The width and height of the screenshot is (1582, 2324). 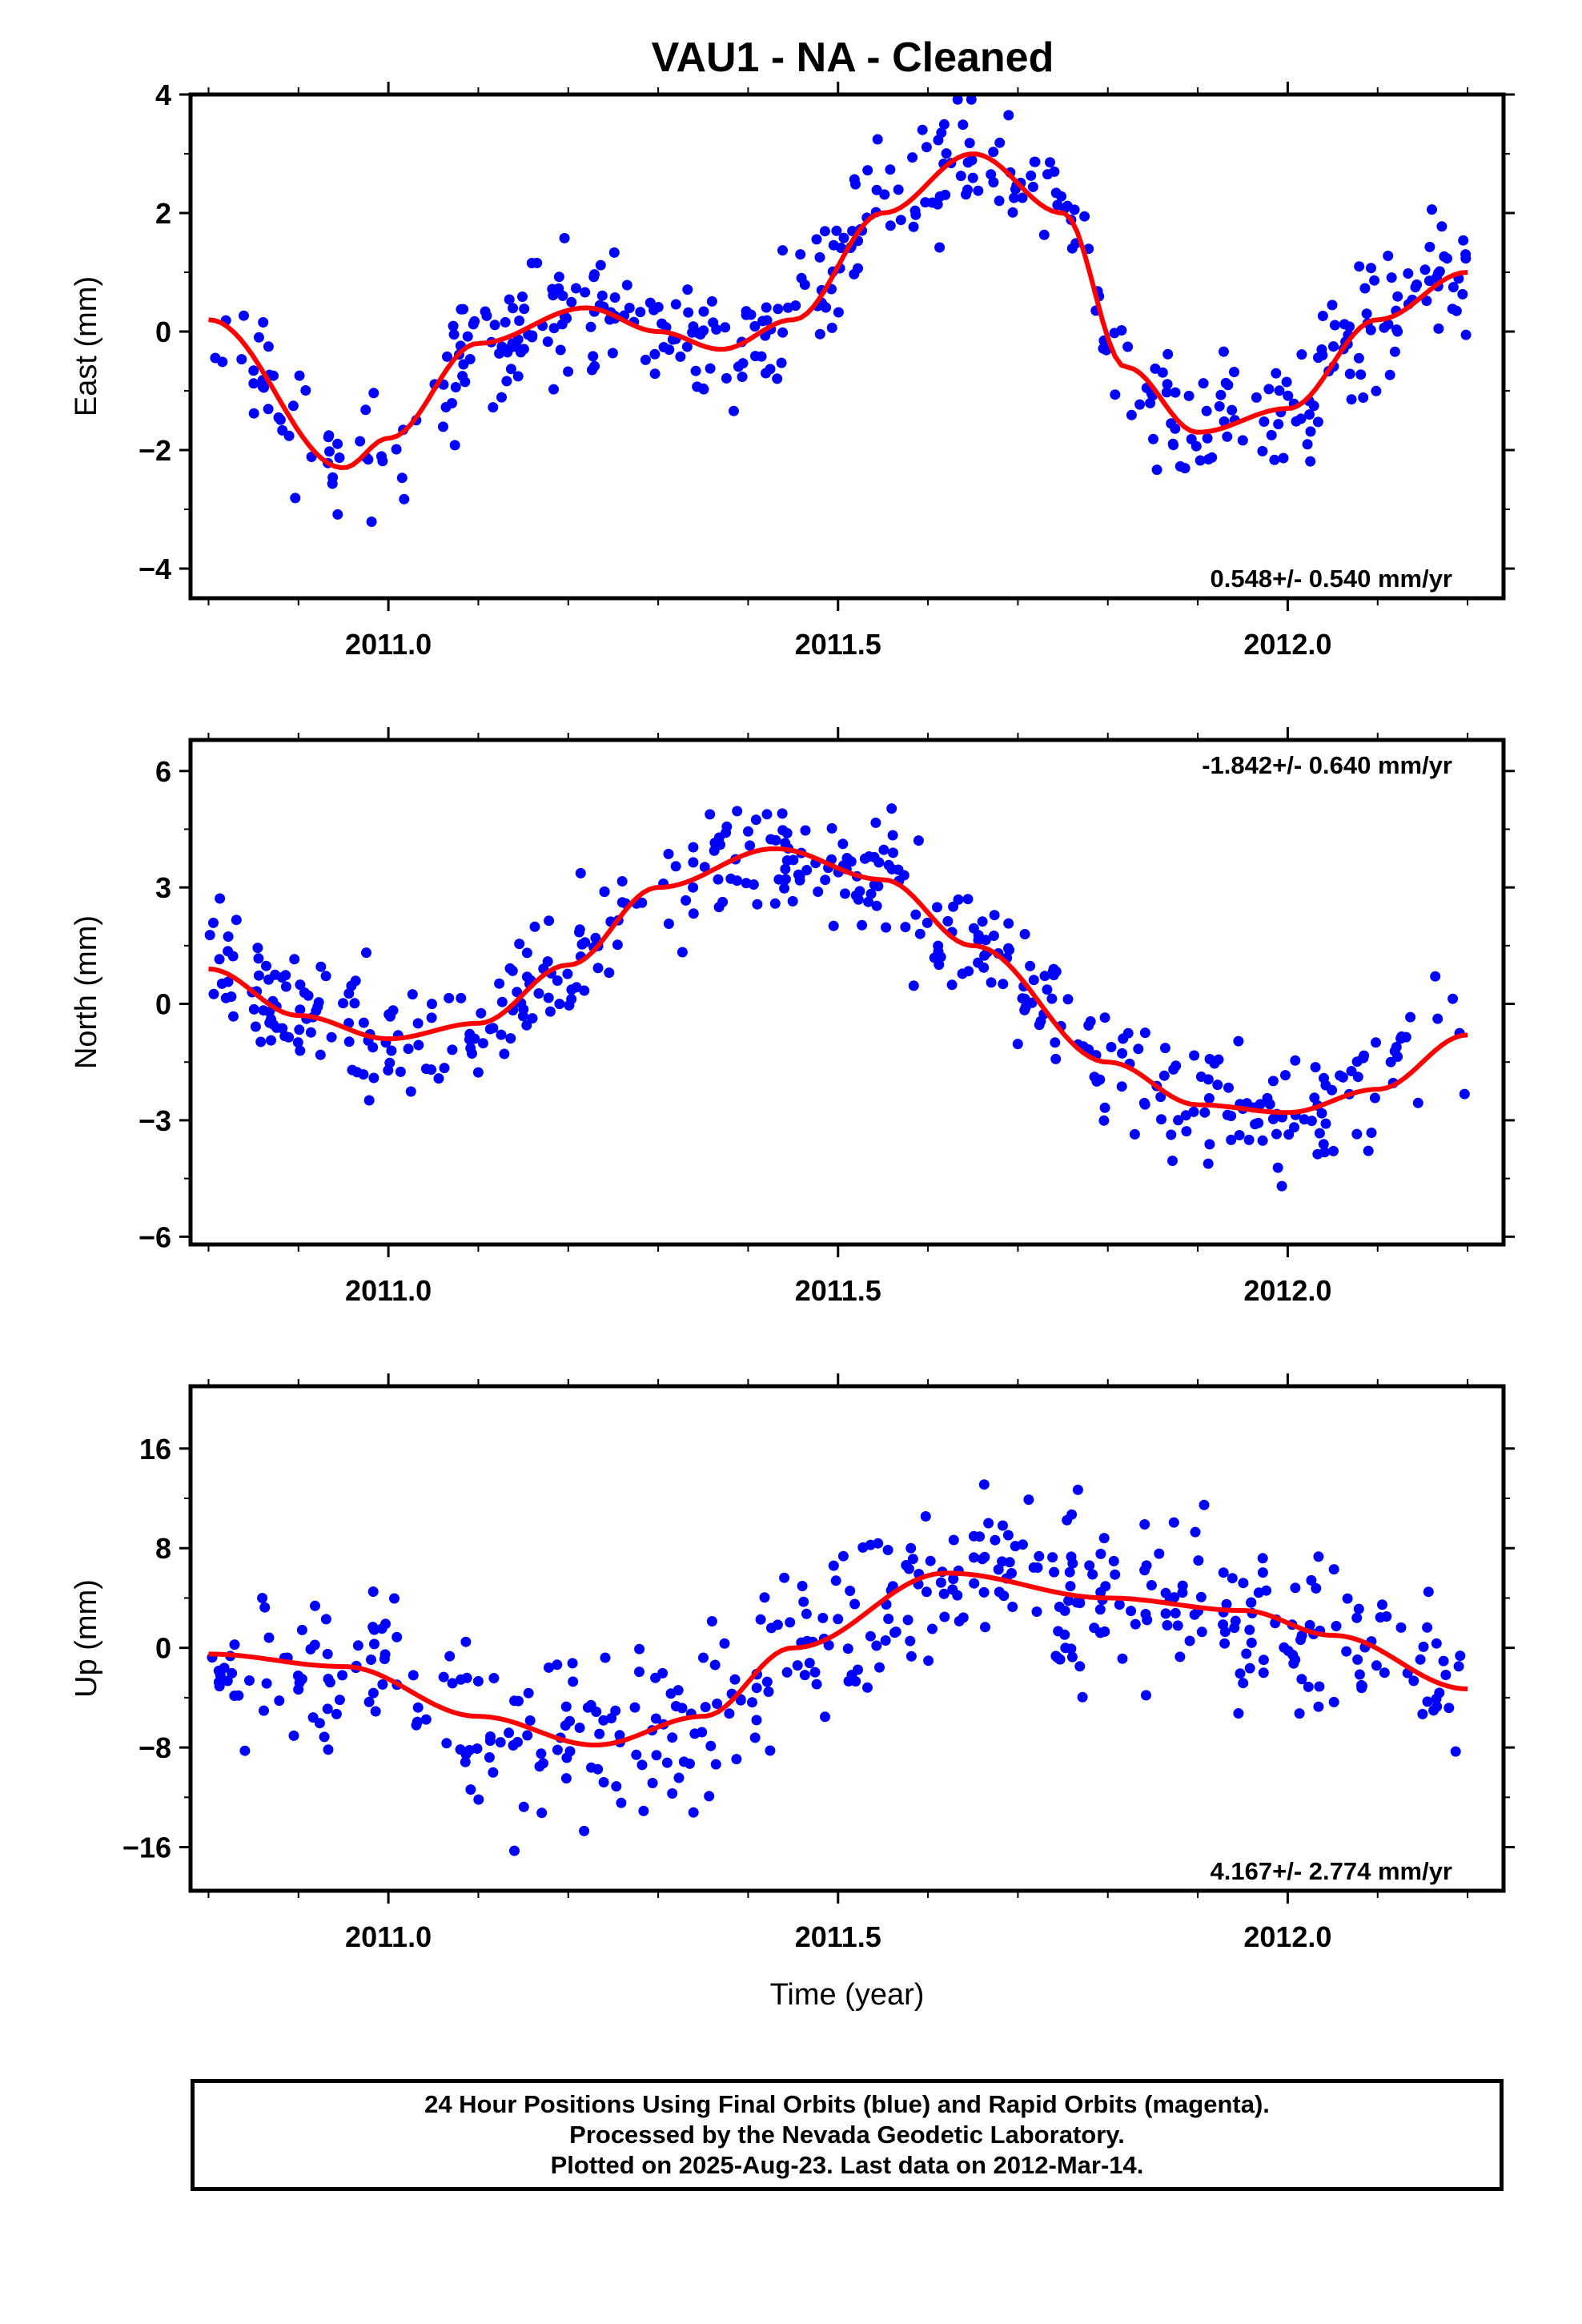 I want to click on y-tick-label: 0, so click(x=163, y=1004).